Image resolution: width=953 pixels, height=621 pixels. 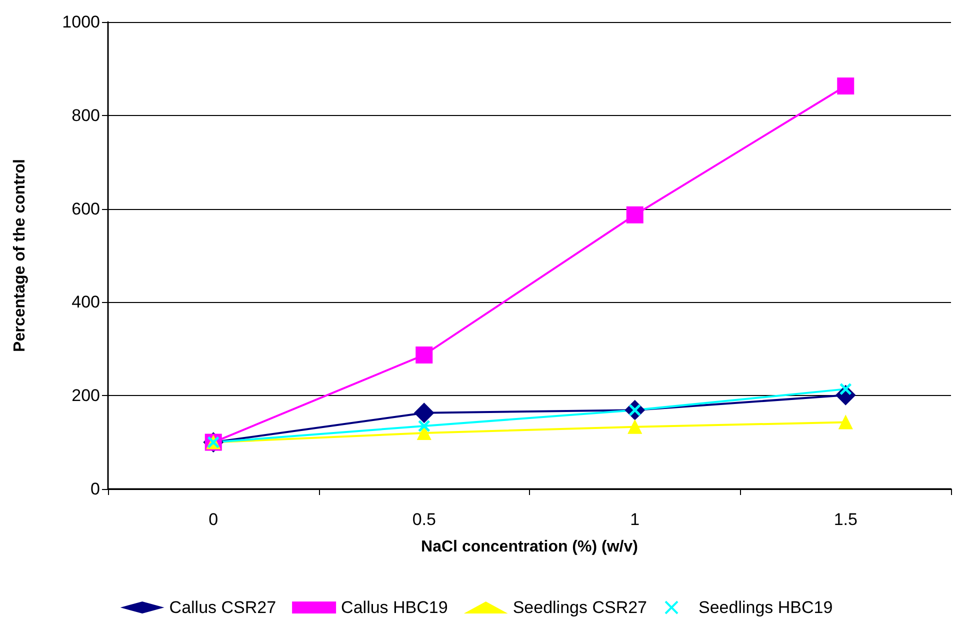 I want to click on y-tick-label: 0, so click(x=95, y=489).